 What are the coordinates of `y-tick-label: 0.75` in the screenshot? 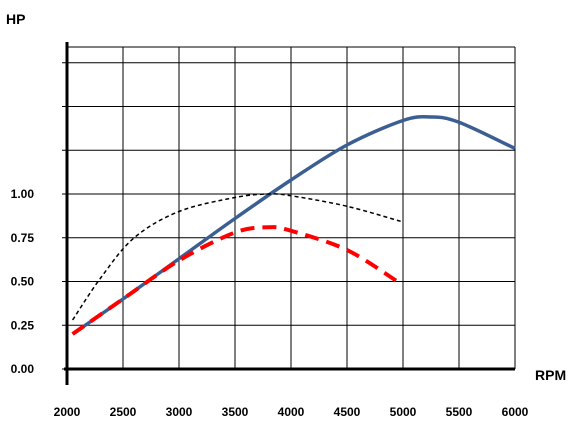 It's located at (23, 238).